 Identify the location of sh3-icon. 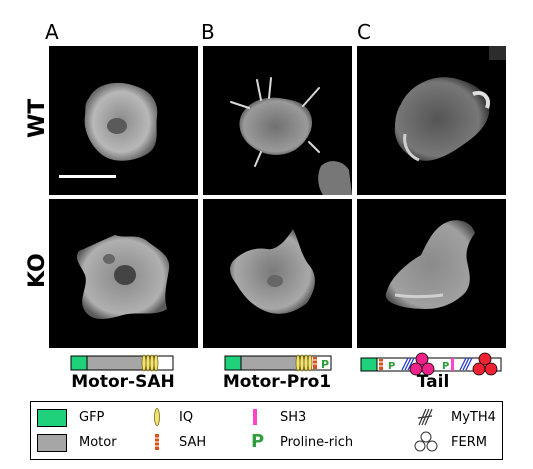
(255, 417).